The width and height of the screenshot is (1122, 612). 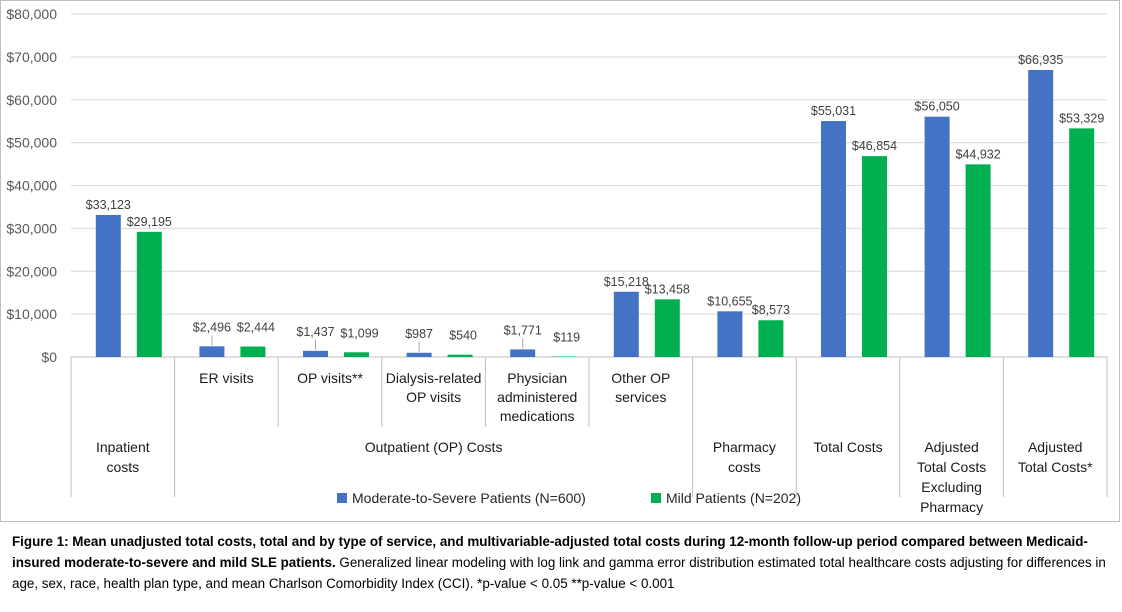 What do you see at coordinates (212, 327) in the screenshot?
I see `data-label: $2,496` at bounding box center [212, 327].